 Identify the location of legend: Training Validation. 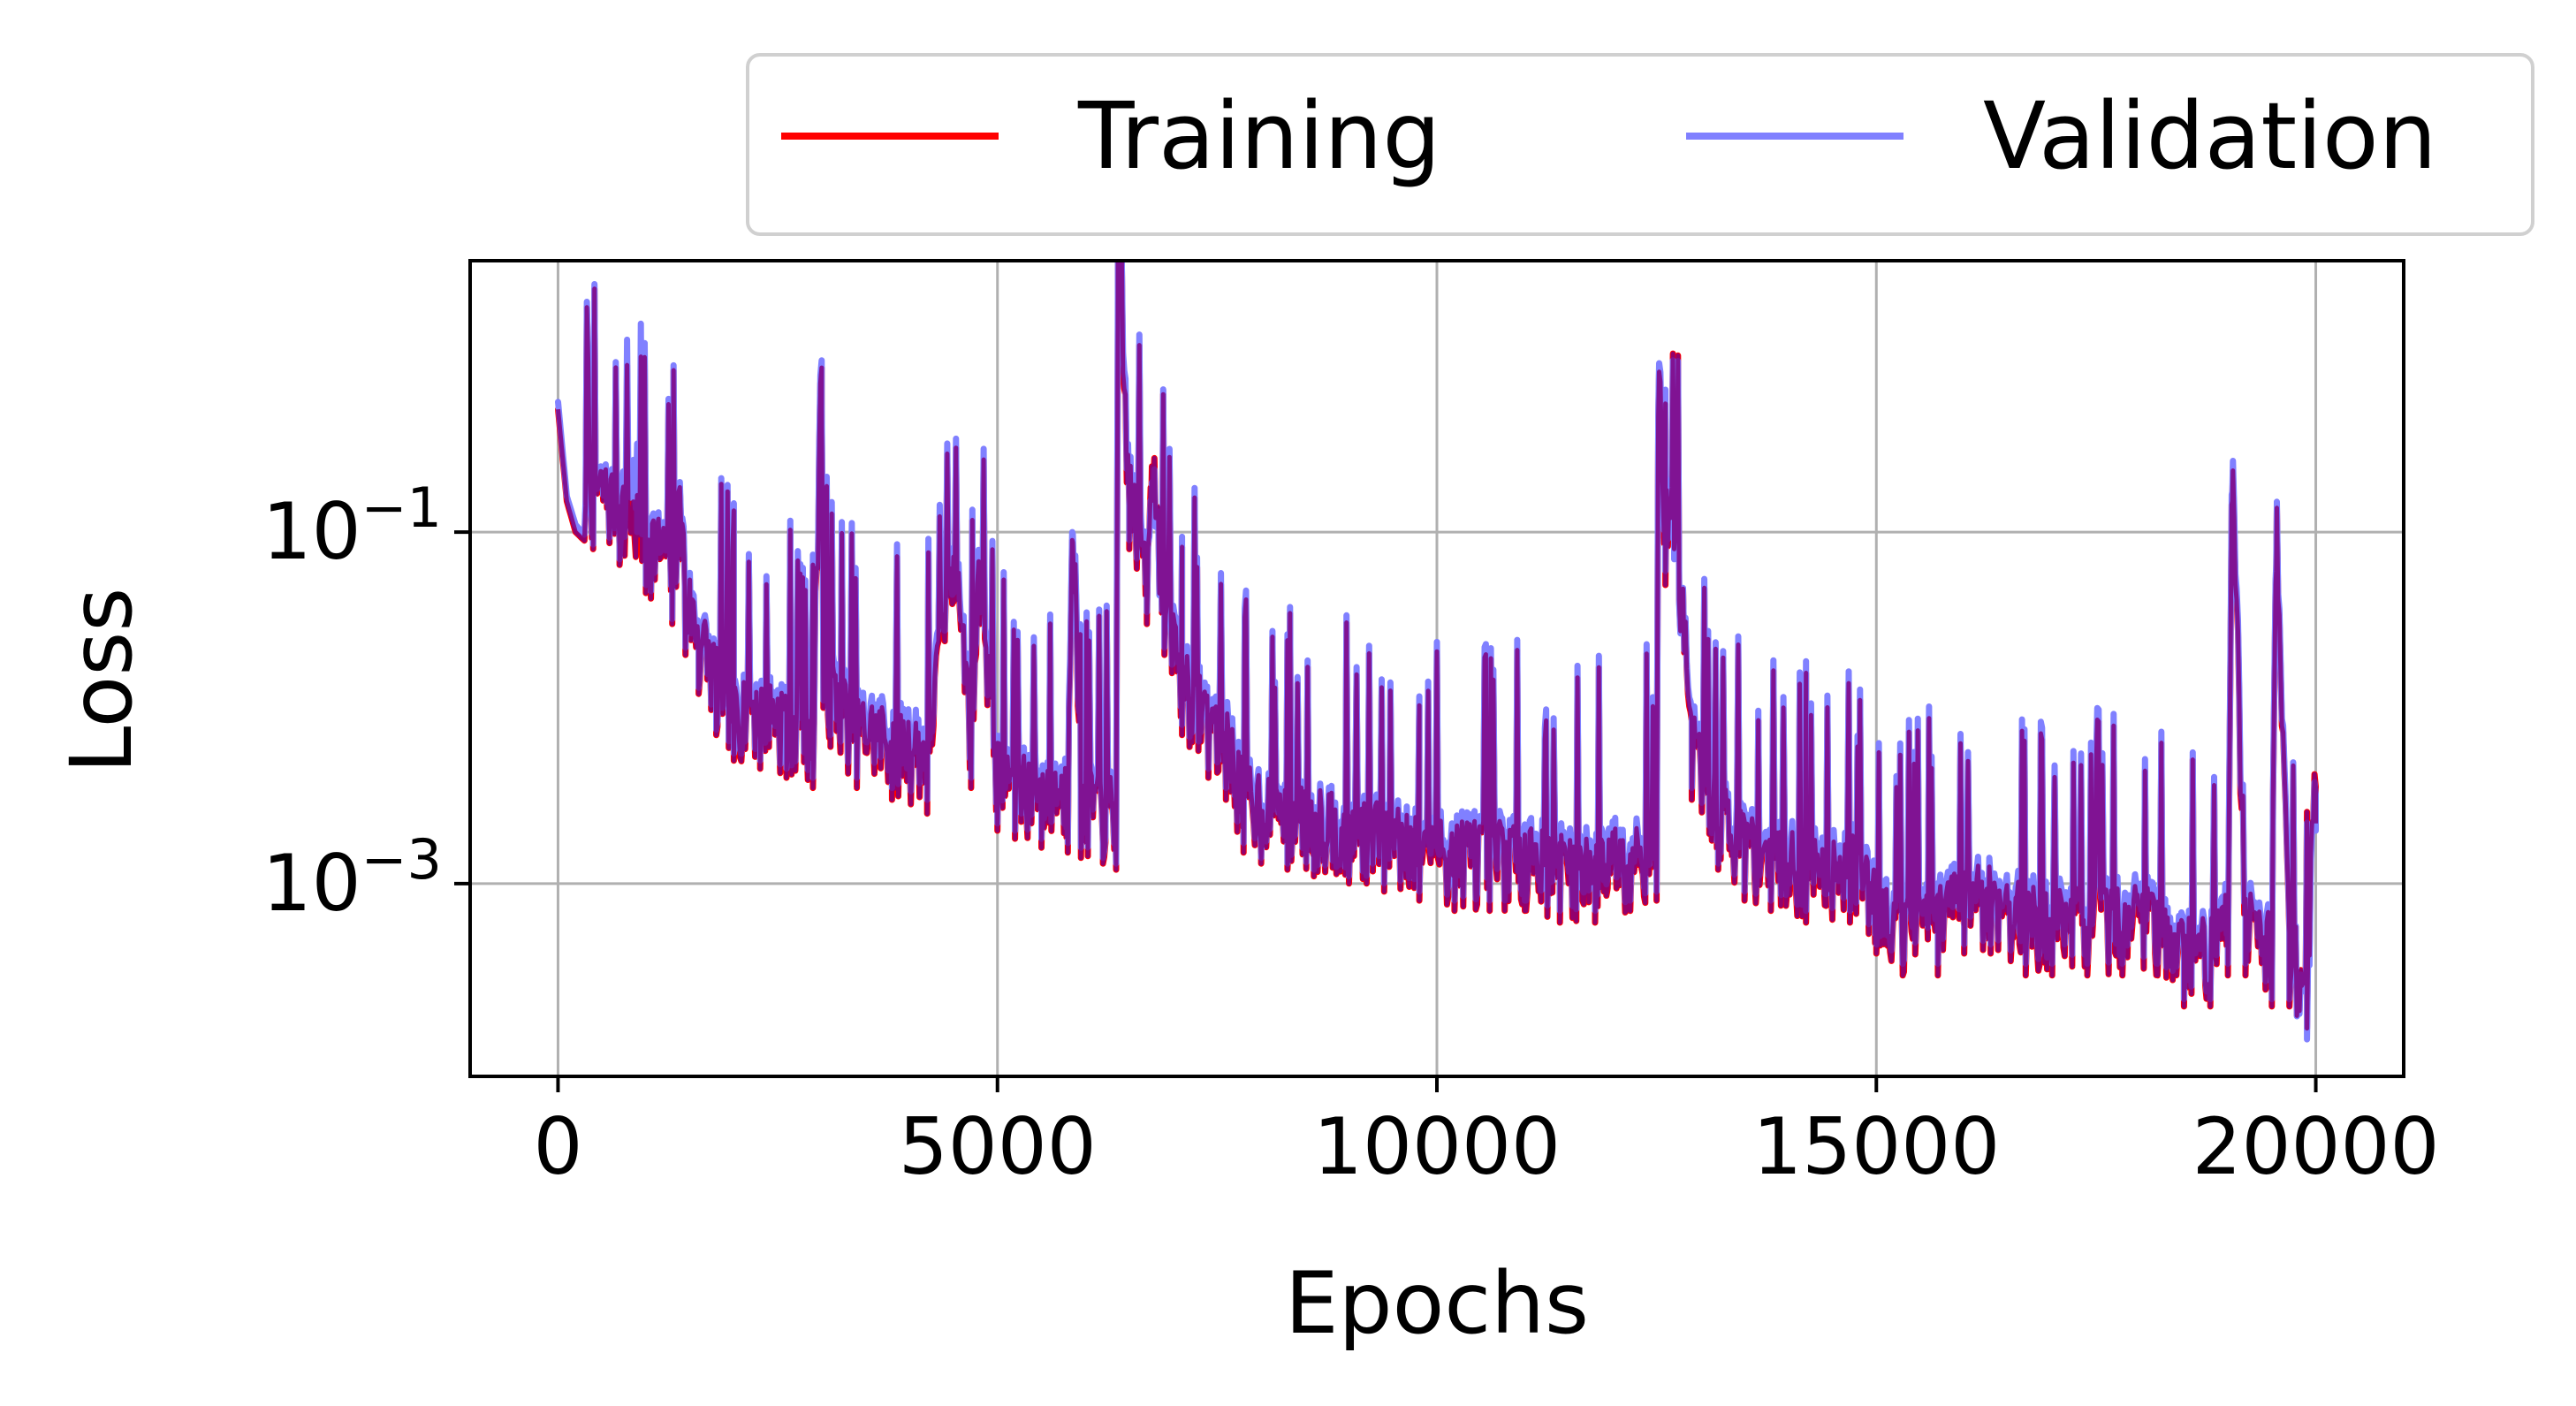
(1640, 144).